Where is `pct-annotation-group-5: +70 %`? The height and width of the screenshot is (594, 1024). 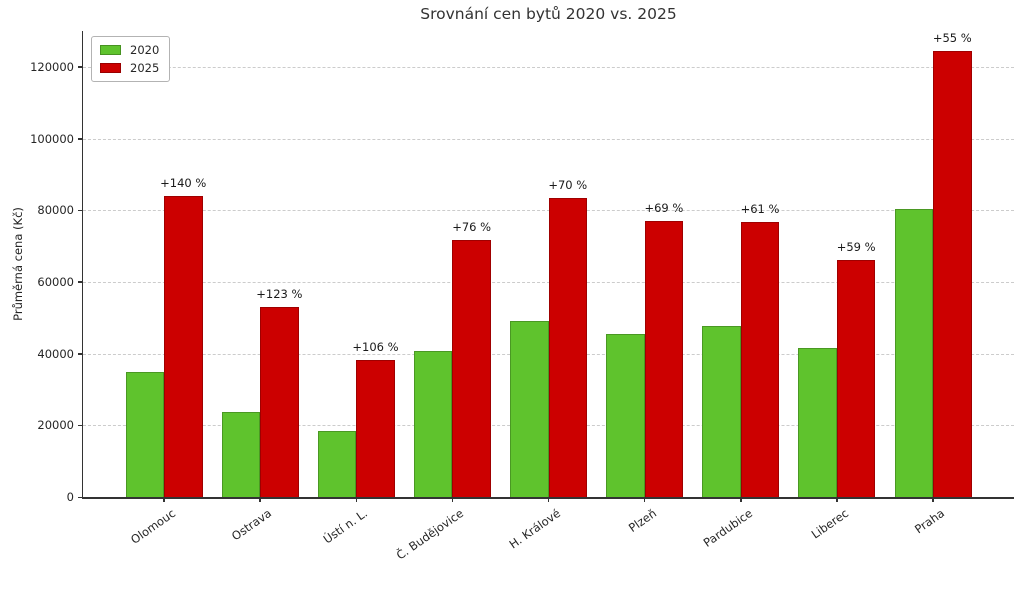 pct-annotation-group-5: +70 % is located at coordinates (568, 185).